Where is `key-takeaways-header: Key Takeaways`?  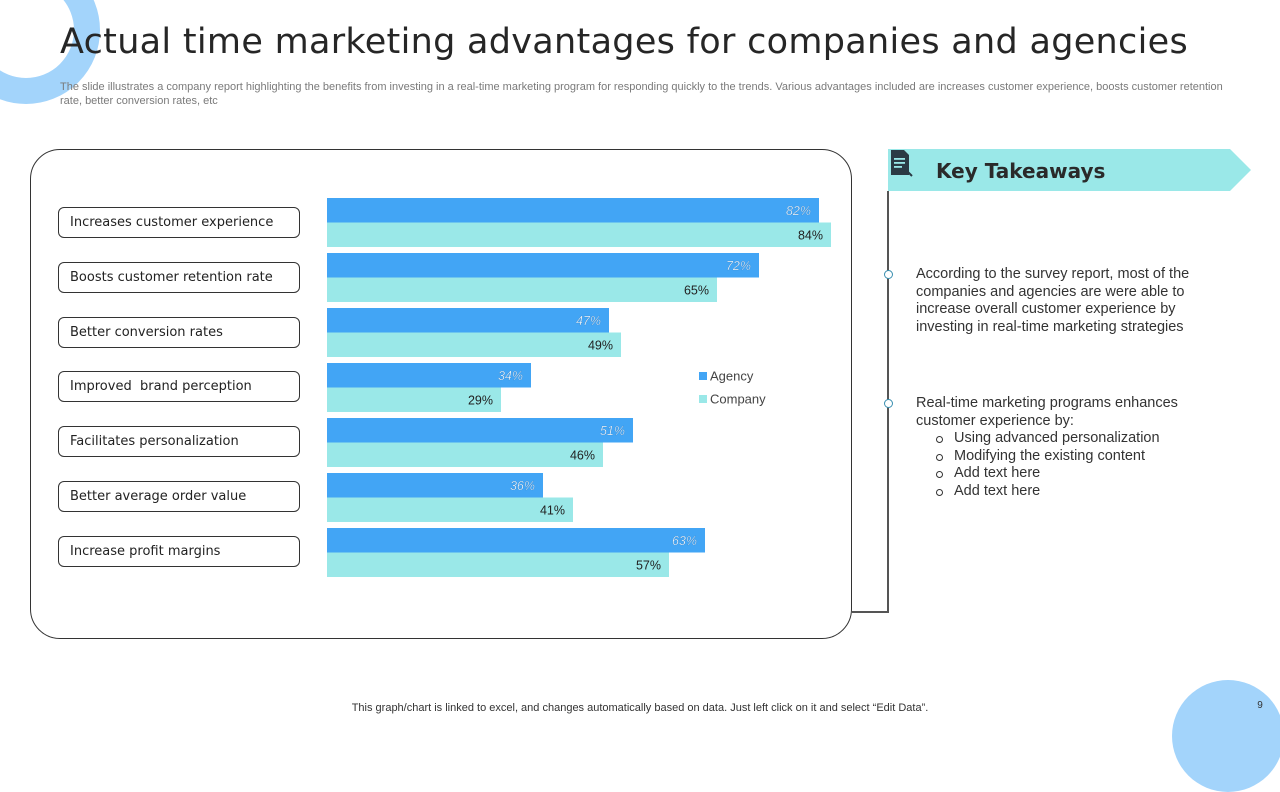 key-takeaways-header: Key Takeaways is located at coordinates (1069, 170).